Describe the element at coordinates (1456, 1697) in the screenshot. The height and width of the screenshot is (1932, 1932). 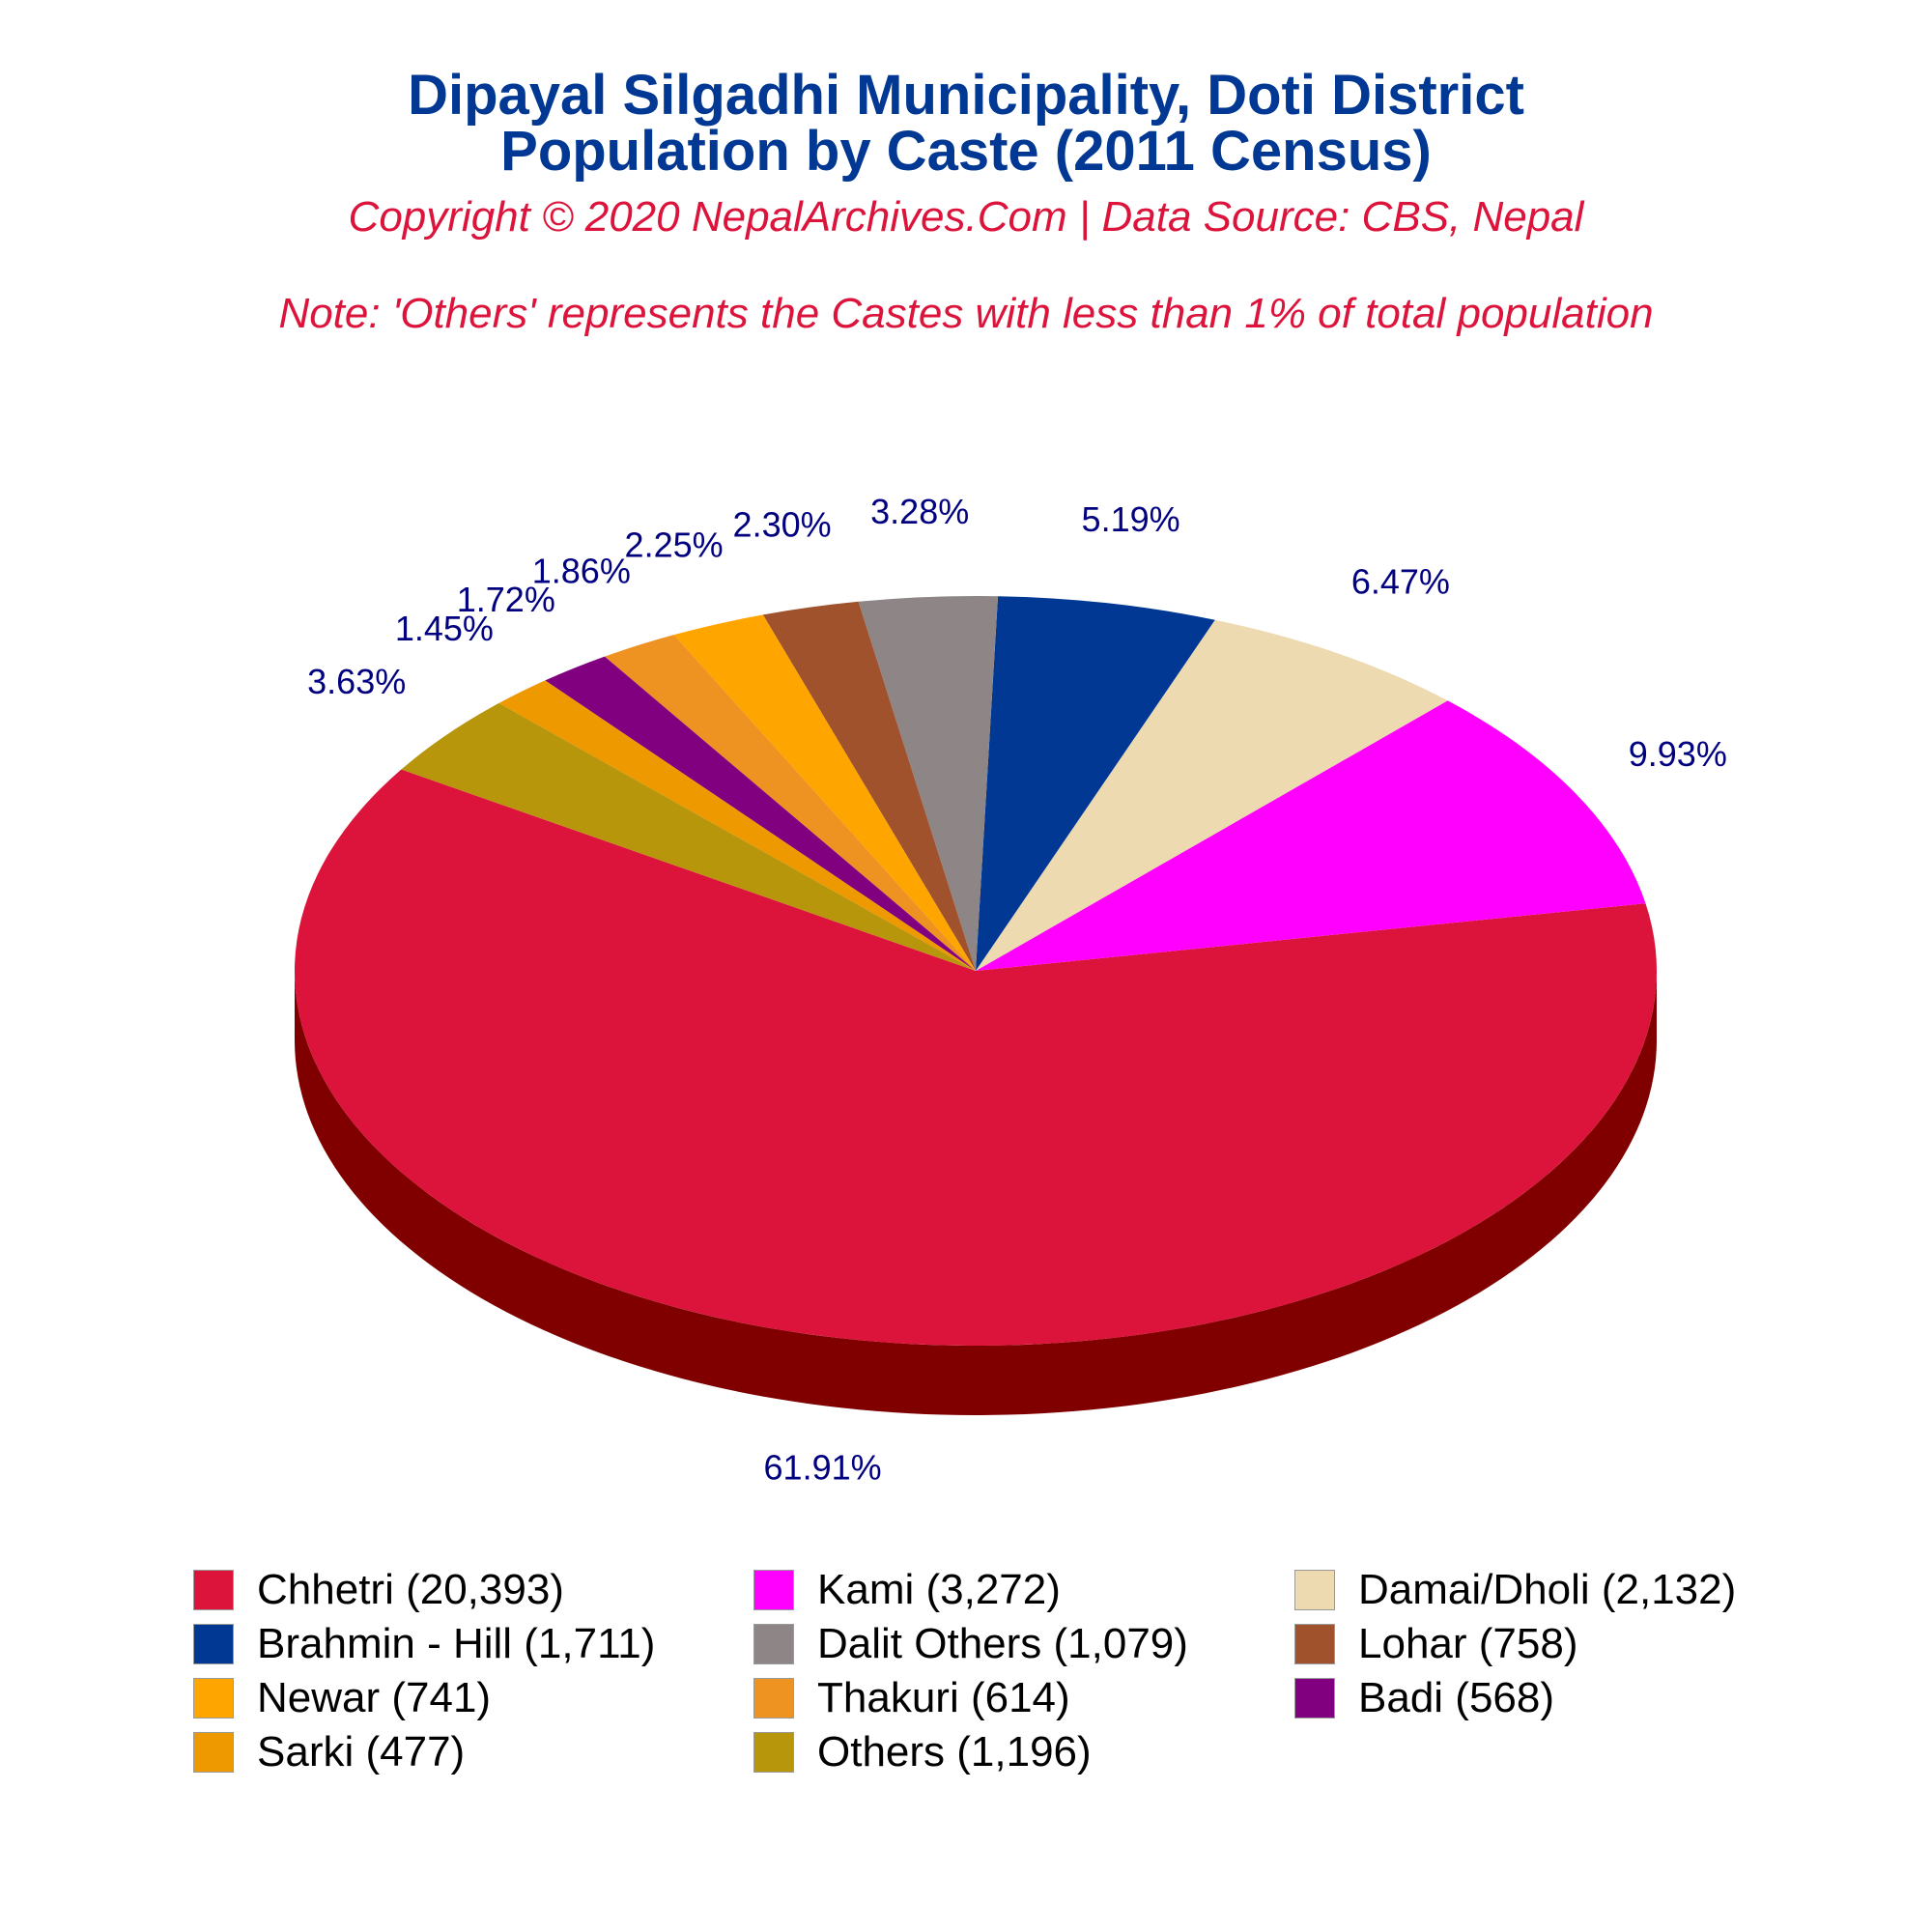
I see `legend-label: Badi (568)` at that location.